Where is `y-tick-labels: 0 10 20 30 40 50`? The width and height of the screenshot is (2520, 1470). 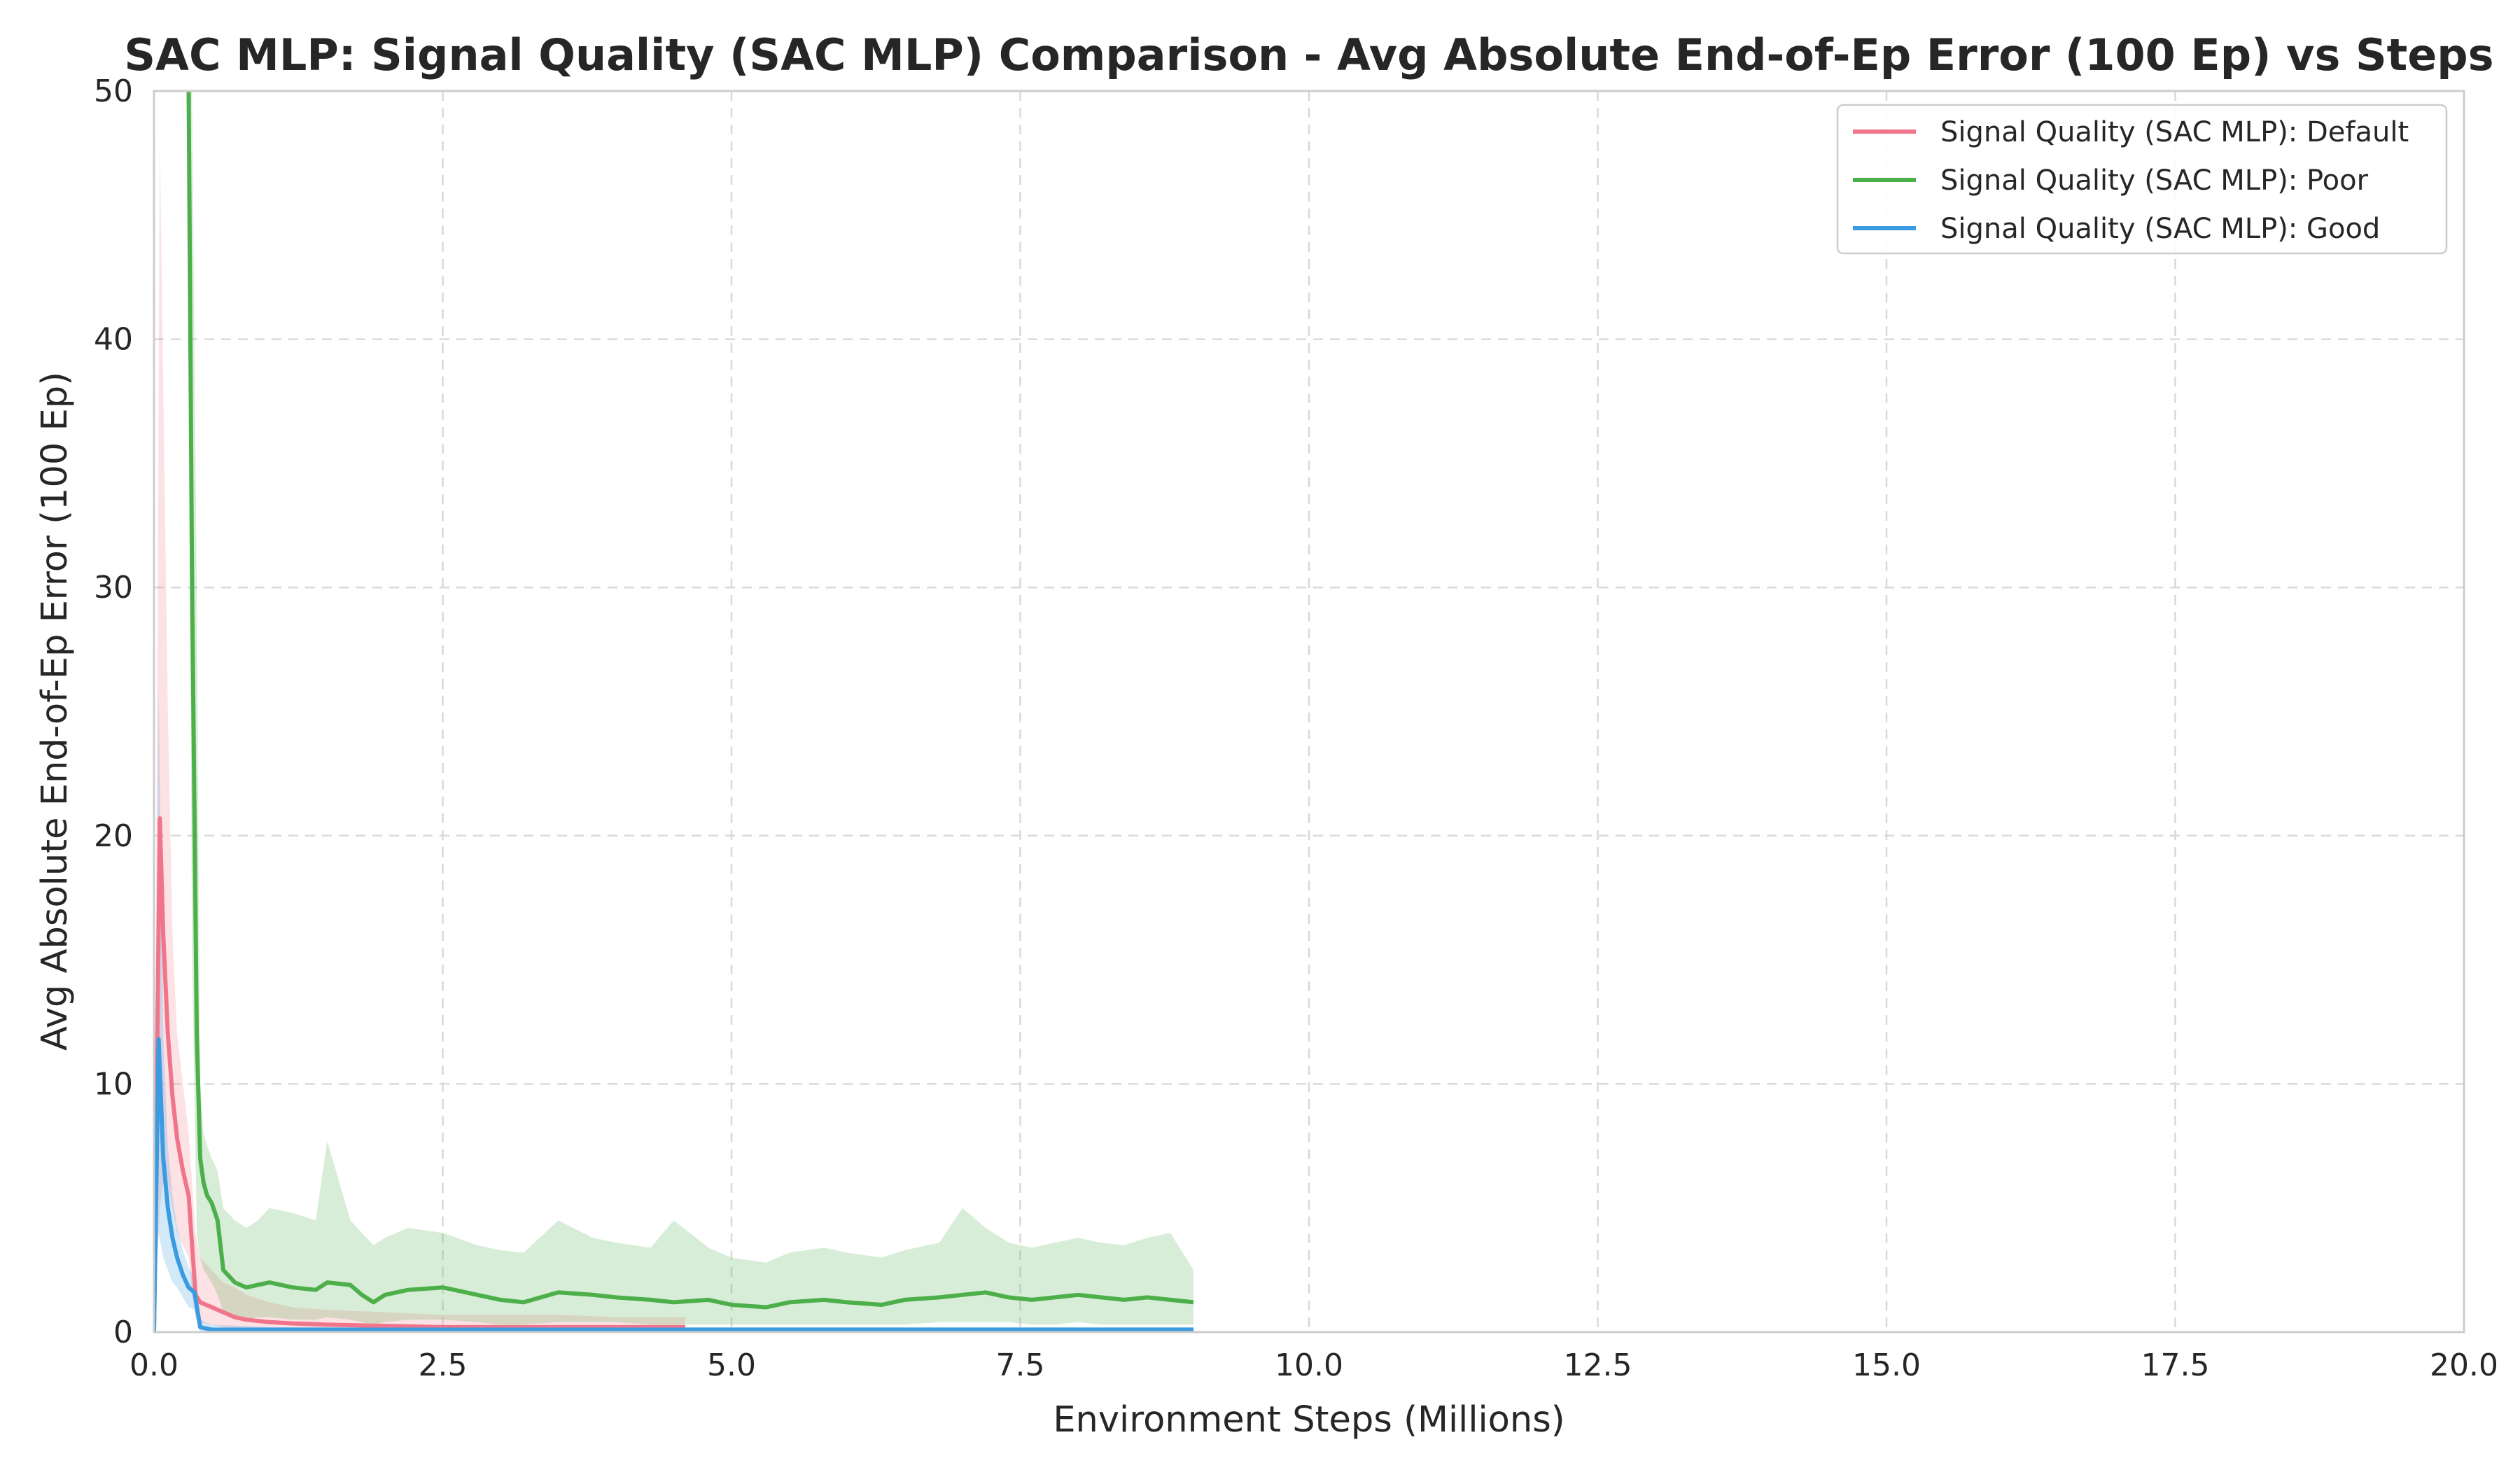
y-tick-labels: 0 10 20 30 40 50 is located at coordinates (113, 712).